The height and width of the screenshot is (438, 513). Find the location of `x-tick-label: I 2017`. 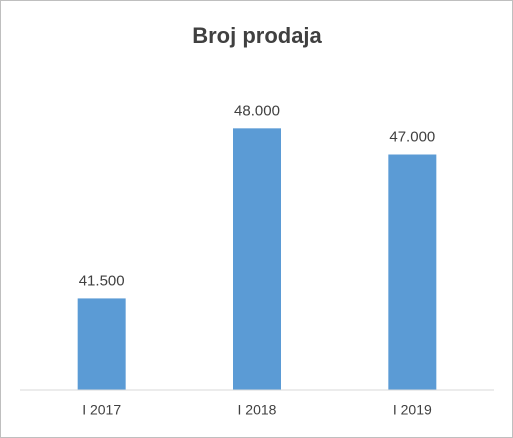

x-tick-label: I 2017 is located at coordinates (101, 410).